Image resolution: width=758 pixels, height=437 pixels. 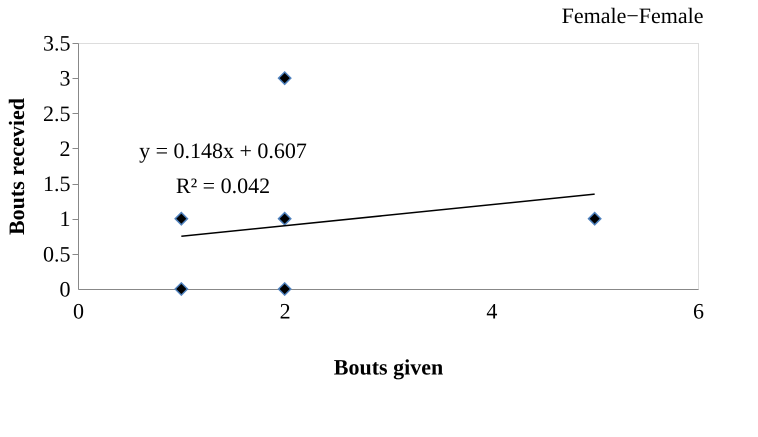 I want to click on y-tick-label: 1.5, so click(x=56, y=183).